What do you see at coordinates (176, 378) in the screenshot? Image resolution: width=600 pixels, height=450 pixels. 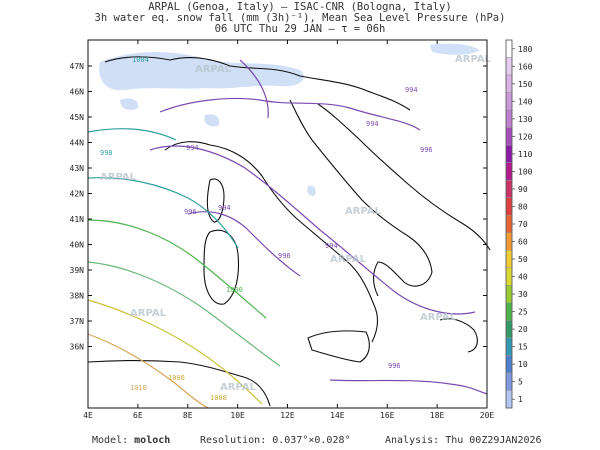 I see `isobar-label: 1006` at bounding box center [176, 378].